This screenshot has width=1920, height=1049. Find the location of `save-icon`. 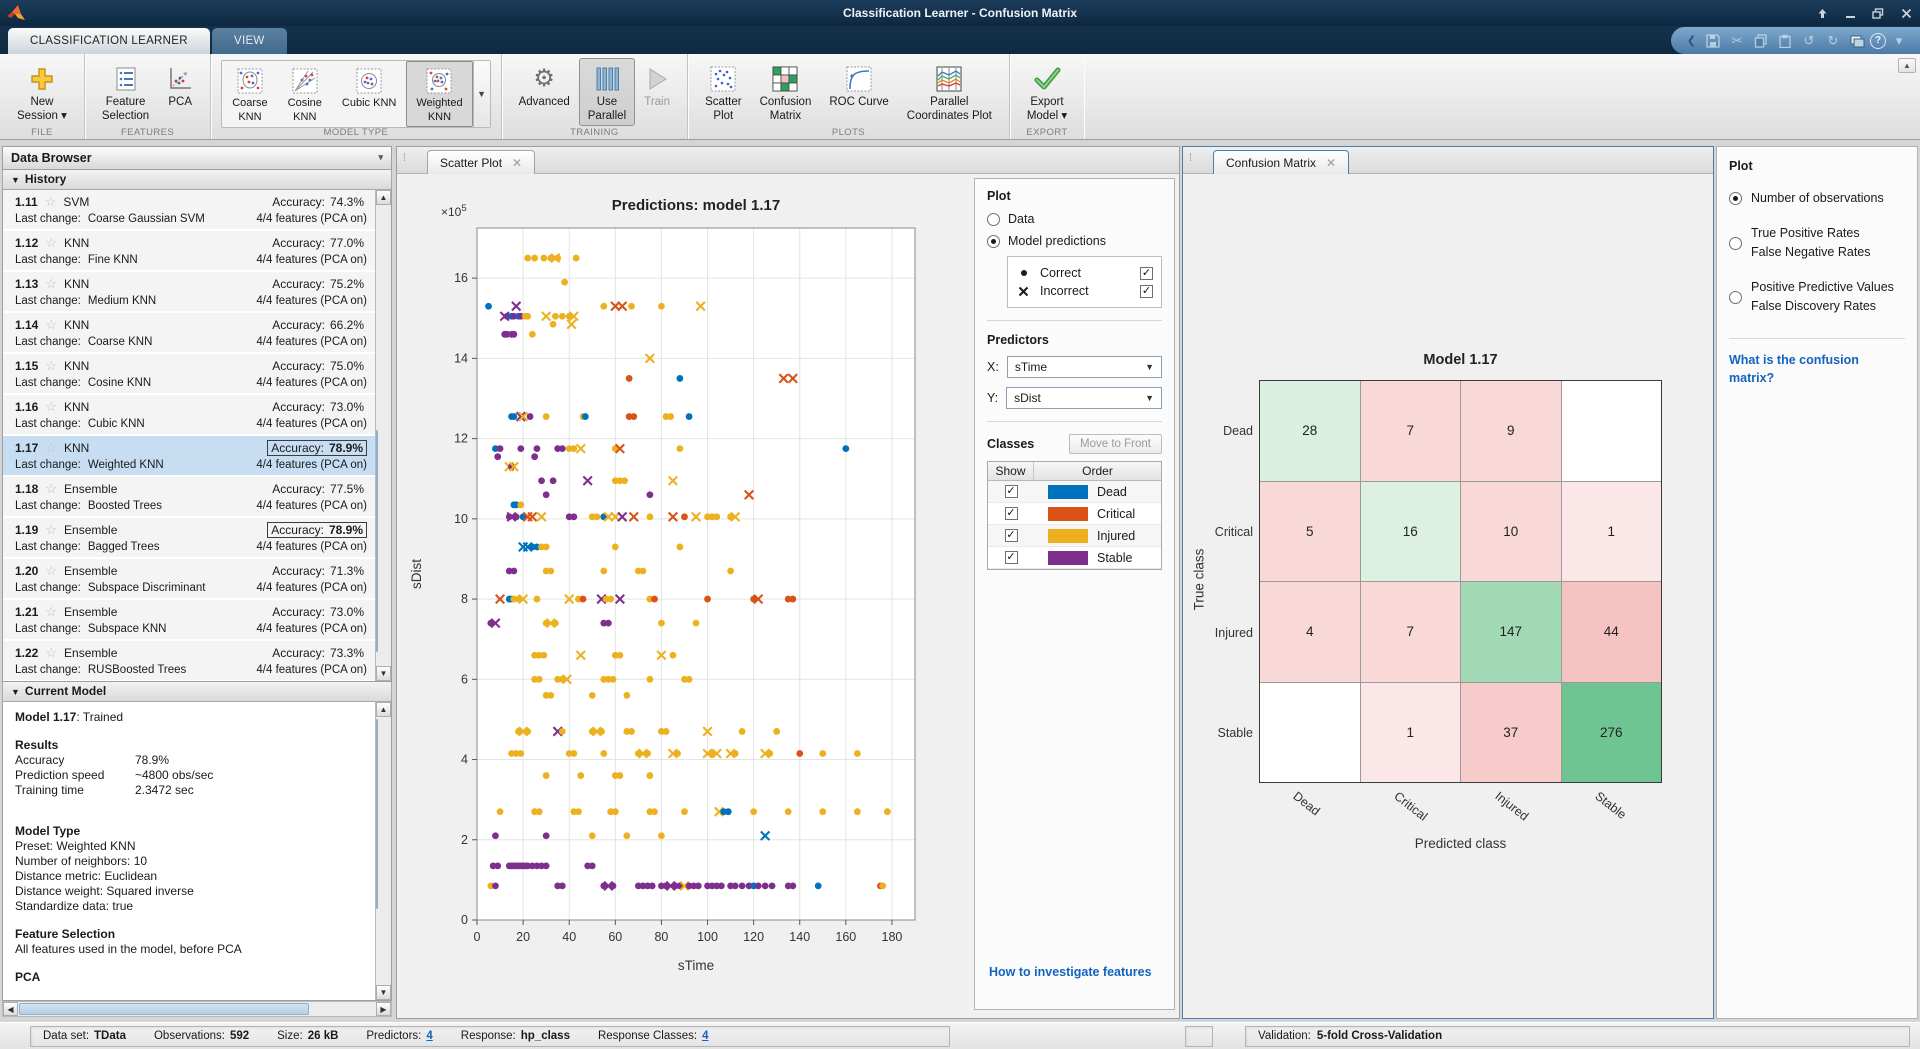

save-icon is located at coordinates (1713, 41).